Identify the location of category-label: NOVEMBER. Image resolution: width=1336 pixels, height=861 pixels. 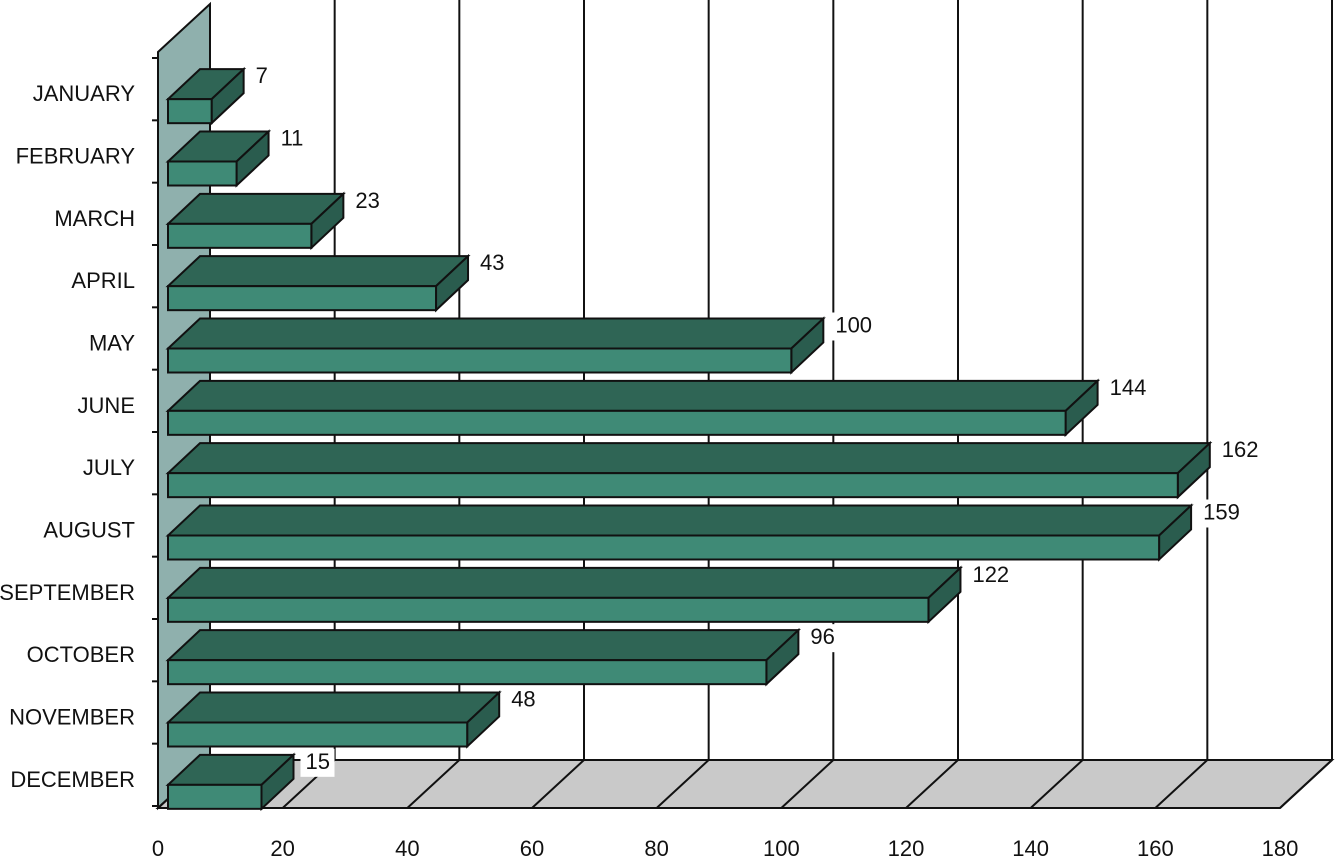
(72, 717).